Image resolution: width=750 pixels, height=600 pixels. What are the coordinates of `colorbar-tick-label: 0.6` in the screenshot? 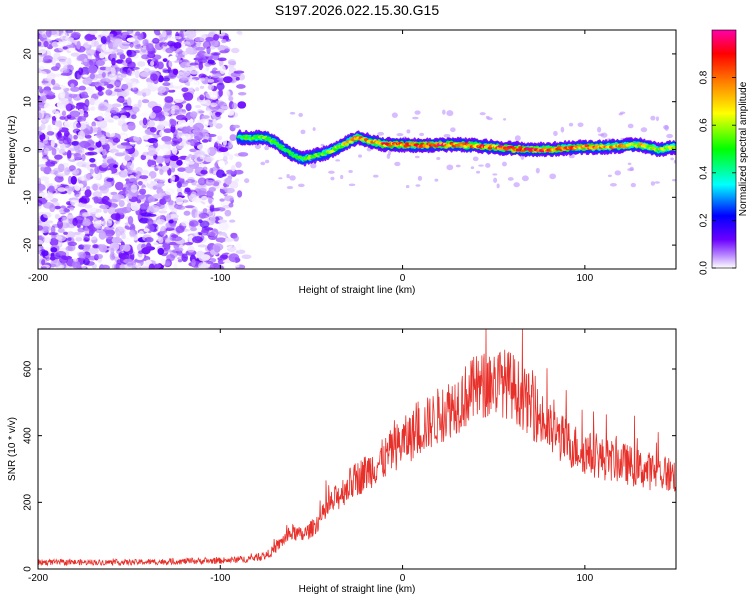 It's located at (704, 125).